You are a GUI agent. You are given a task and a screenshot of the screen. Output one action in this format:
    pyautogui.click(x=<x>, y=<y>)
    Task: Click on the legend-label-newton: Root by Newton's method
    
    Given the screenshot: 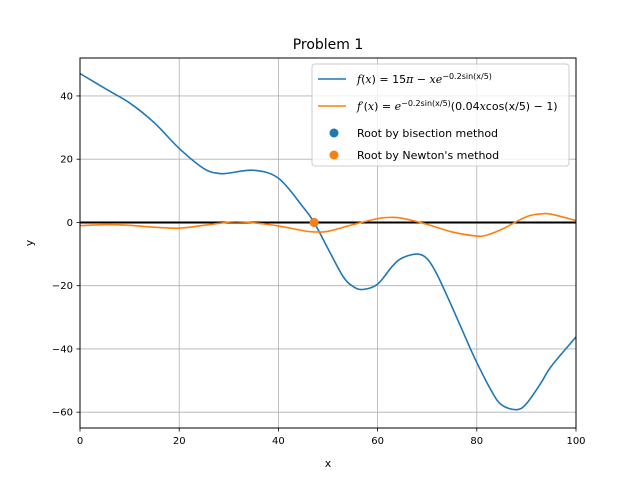 What is the action you would take?
    pyautogui.click(x=428, y=155)
    